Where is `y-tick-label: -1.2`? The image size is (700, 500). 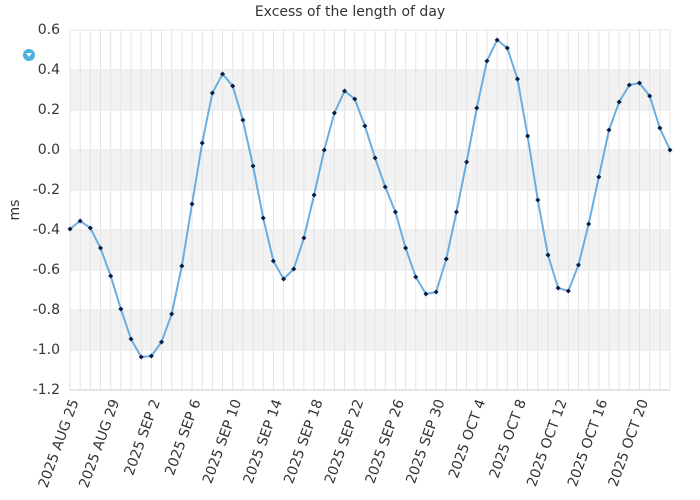
y-tick-label: -1.2 is located at coordinates (46, 390).